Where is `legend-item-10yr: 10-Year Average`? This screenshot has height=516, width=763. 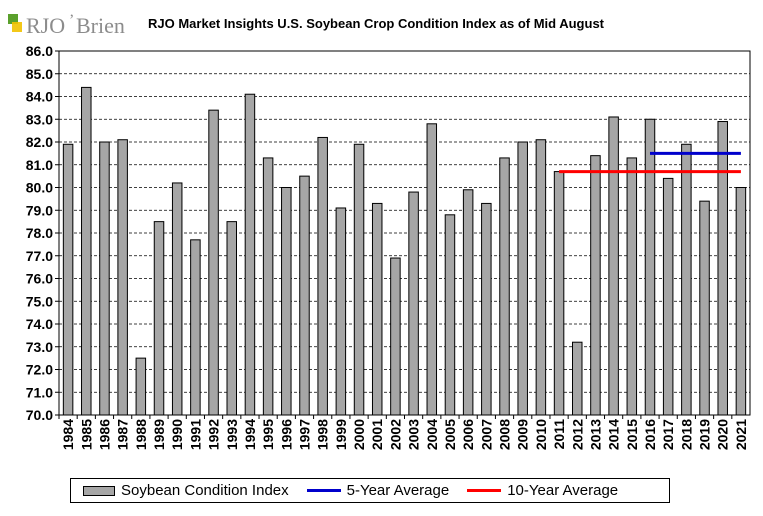 legend-item-10yr: 10-Year Average is located at coordinates (542, 490).